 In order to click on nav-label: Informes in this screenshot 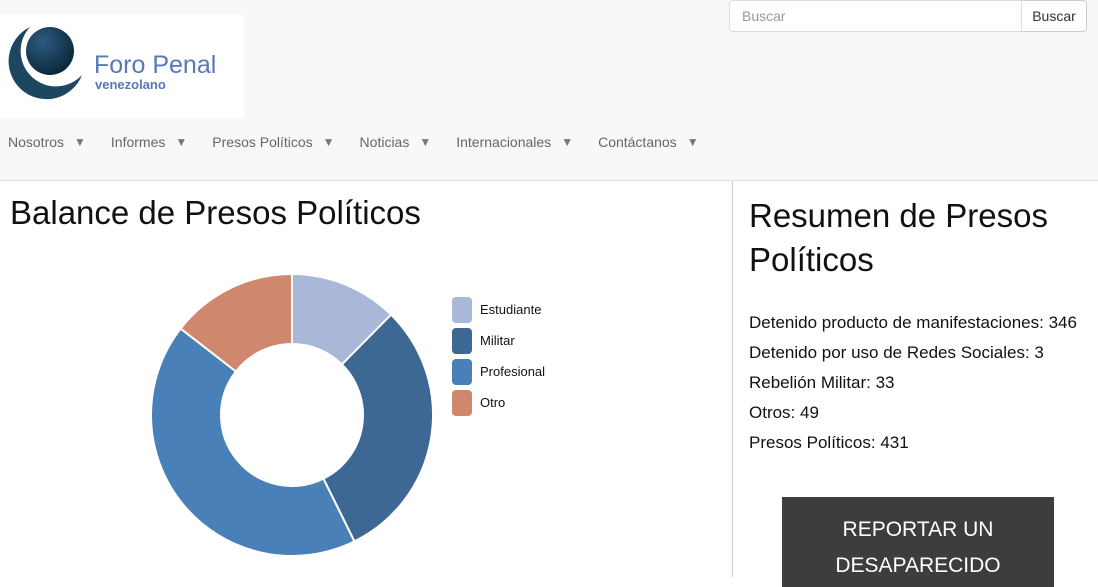, I will do `click(138, 142)`.